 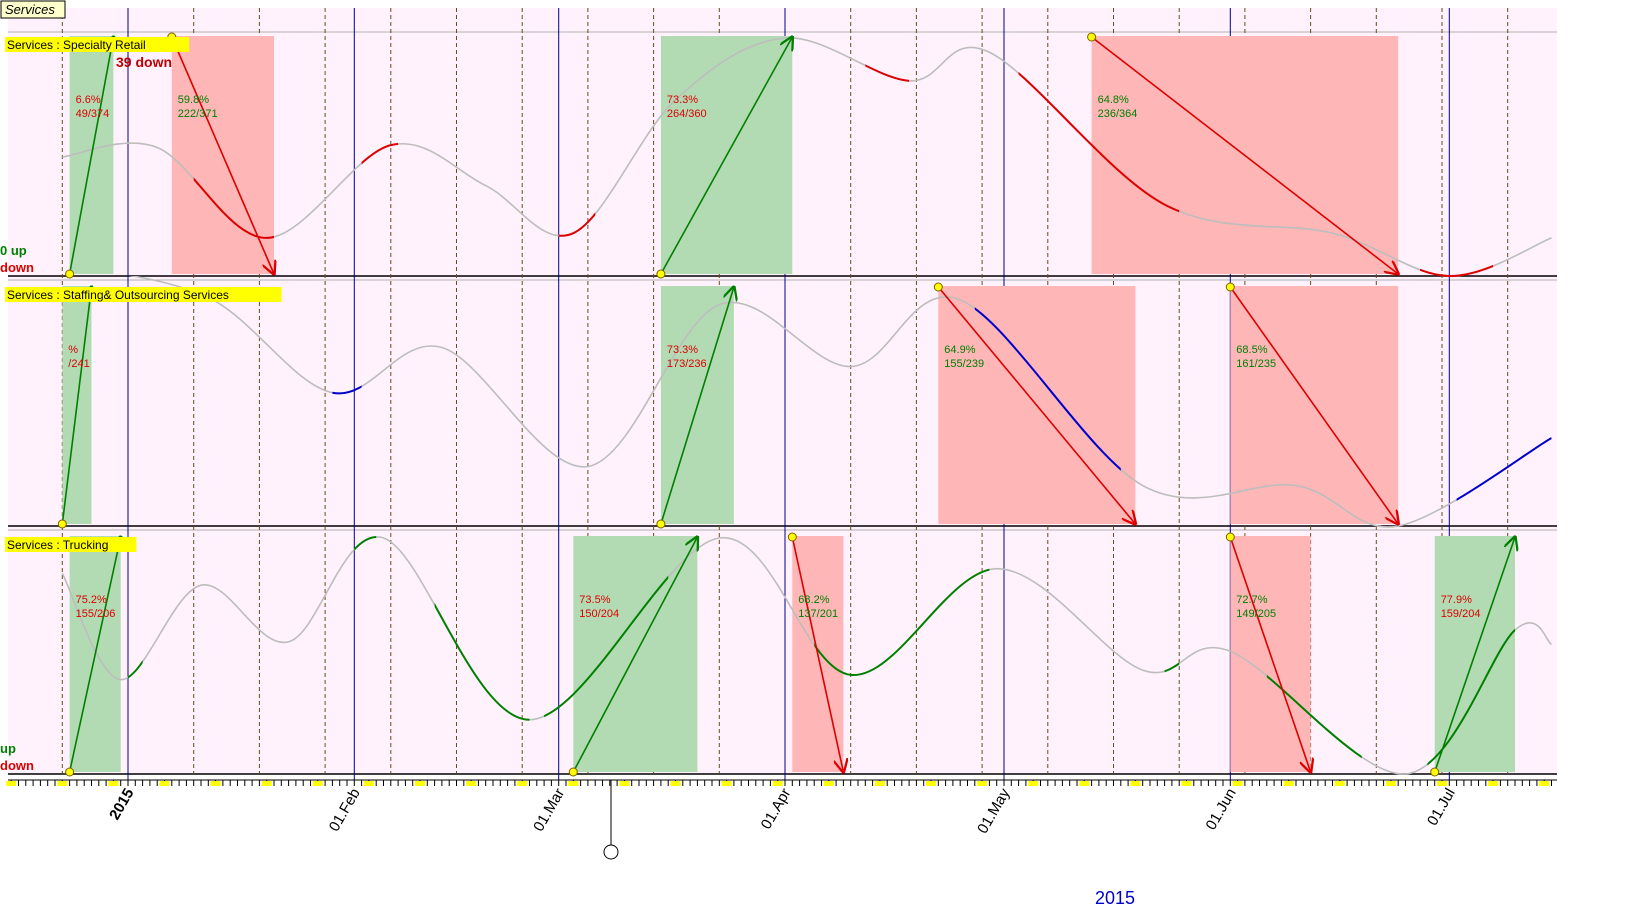 What do you see at coordinates (78, 364) in the screenshot?
I see `season-ratio: /241` at bounding box center [78, 364].